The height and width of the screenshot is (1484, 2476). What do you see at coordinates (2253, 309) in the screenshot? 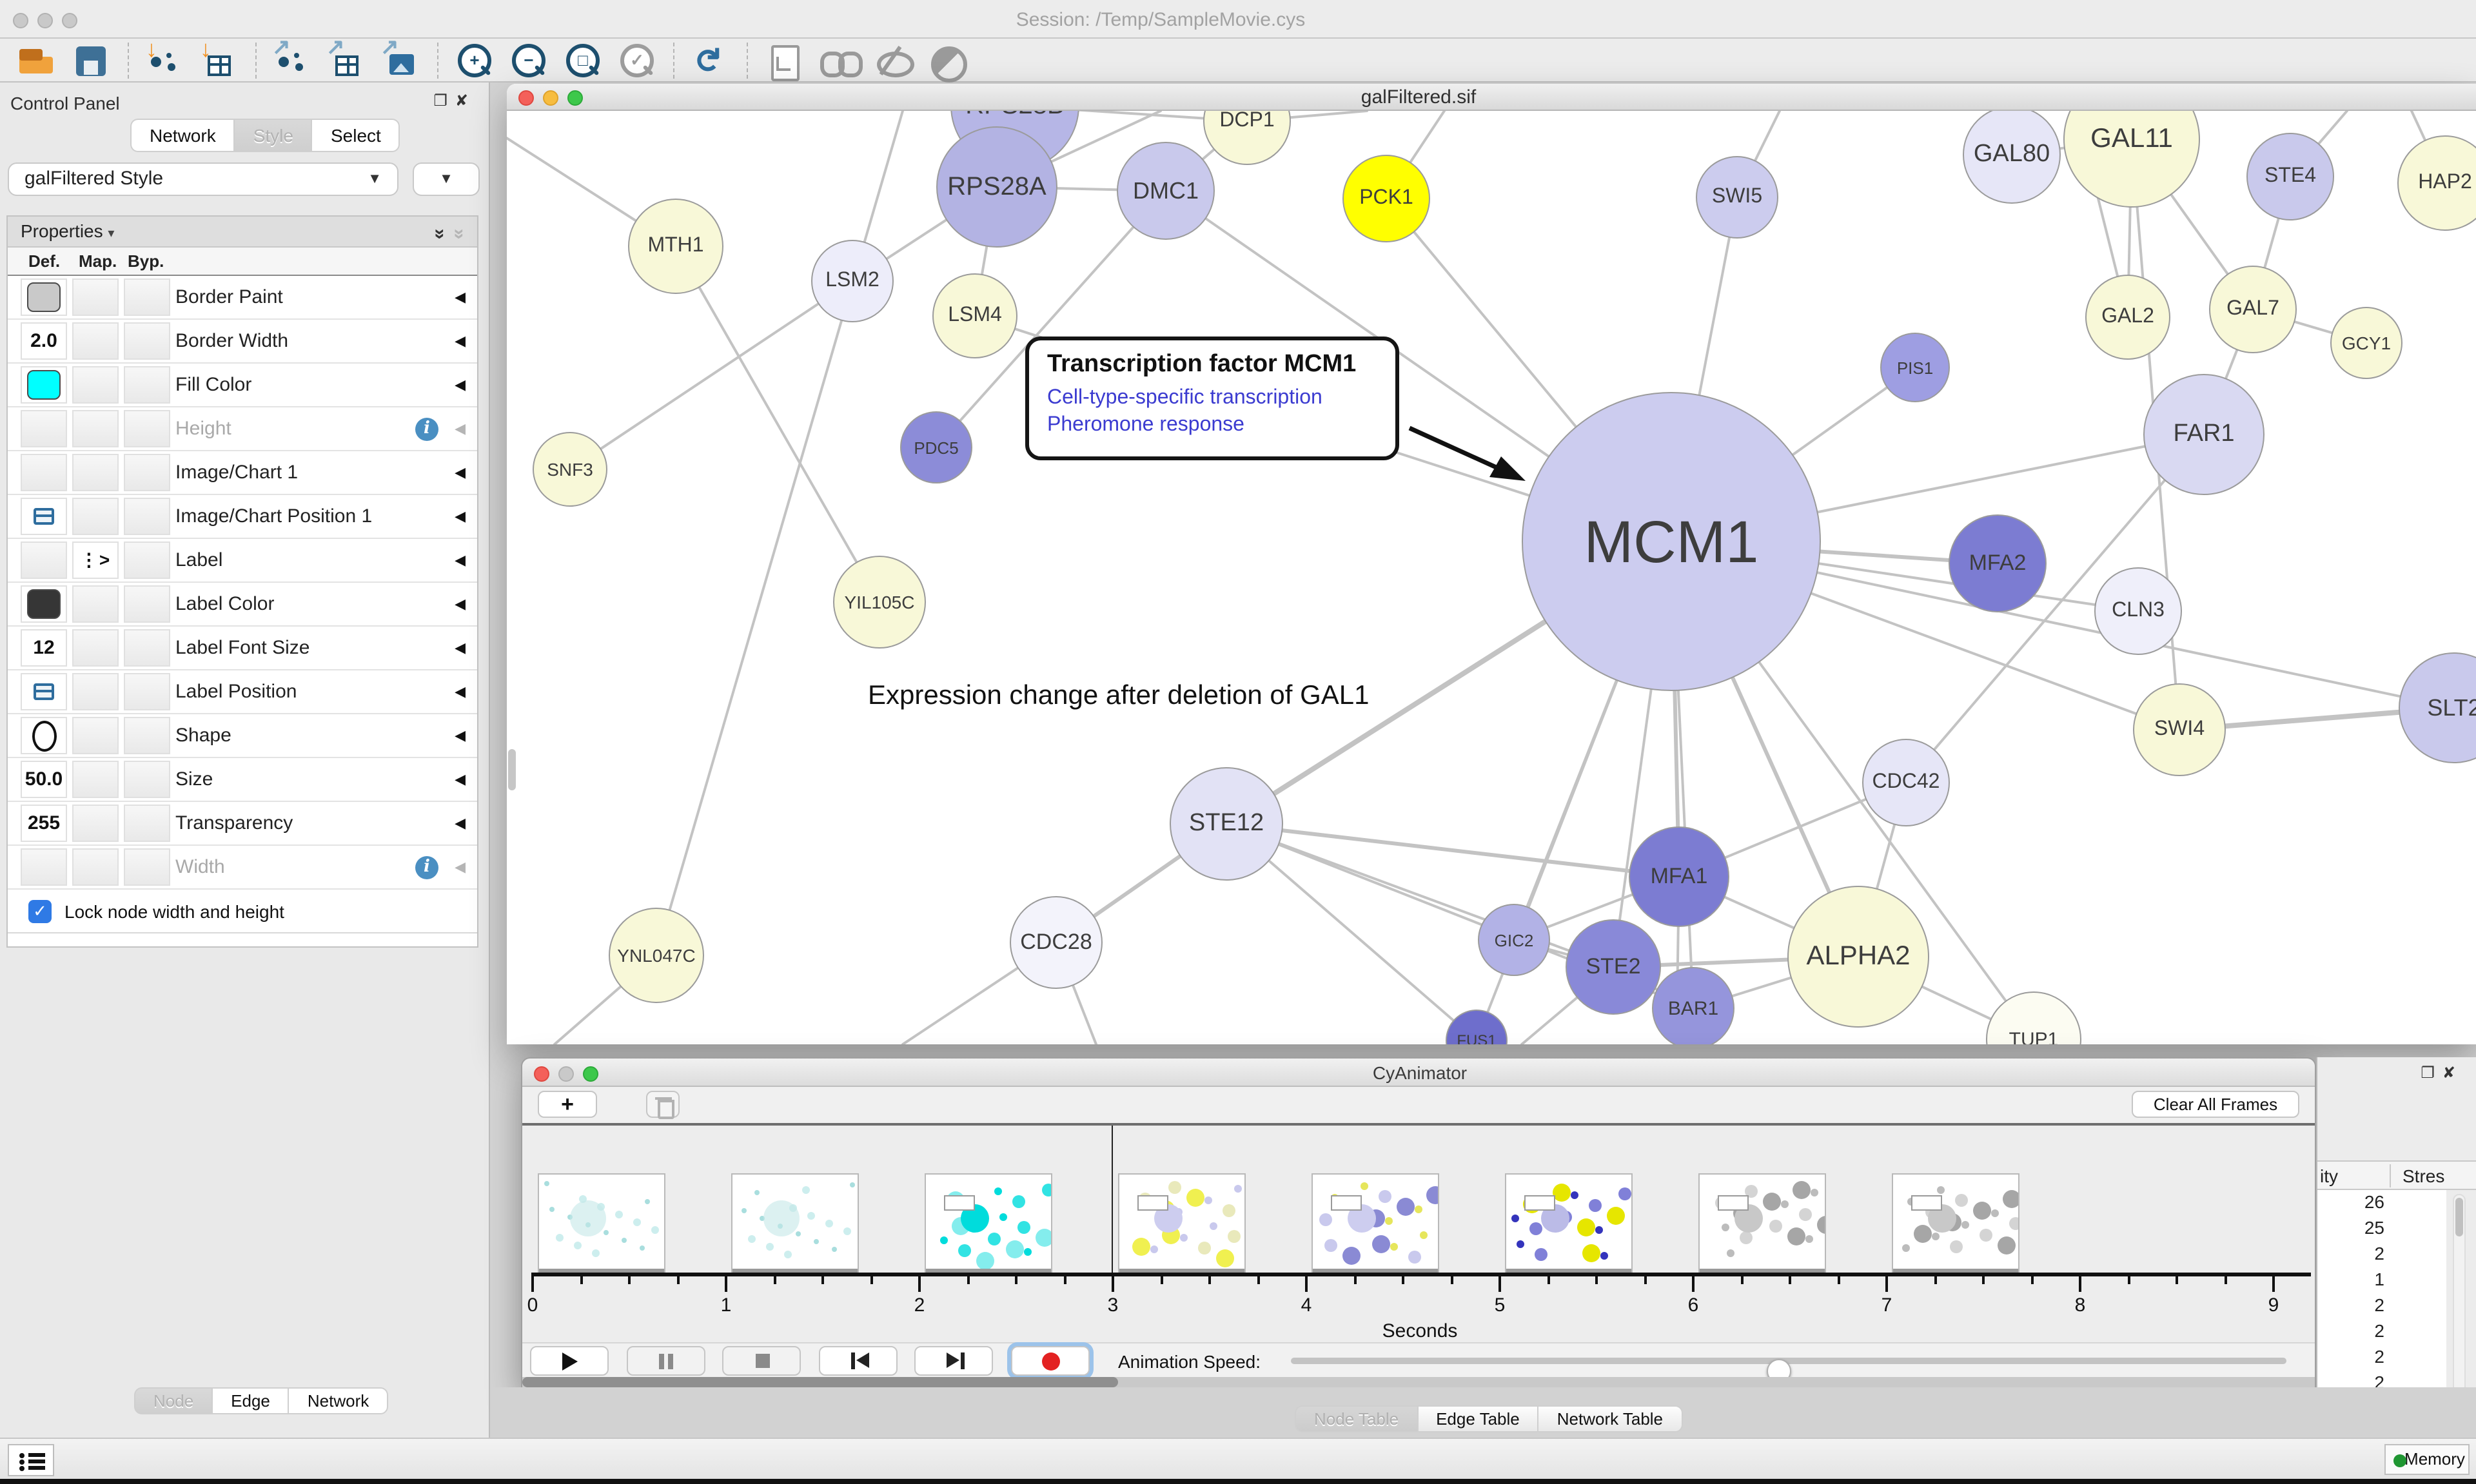
I see `network-node-gal7: GAL7` at bounding box center [2253, 309].